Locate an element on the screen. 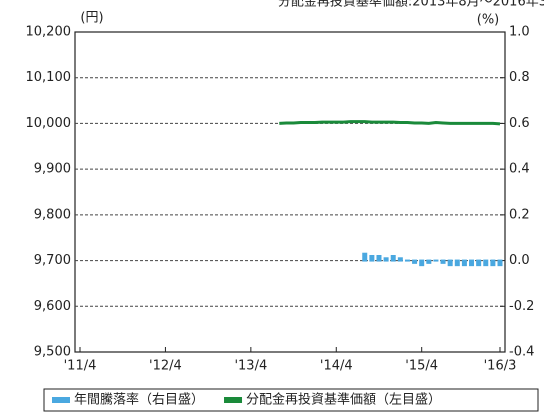 The image size is (544, 412). x-tick-label: '14/4 is located at coordinates (336, 366).